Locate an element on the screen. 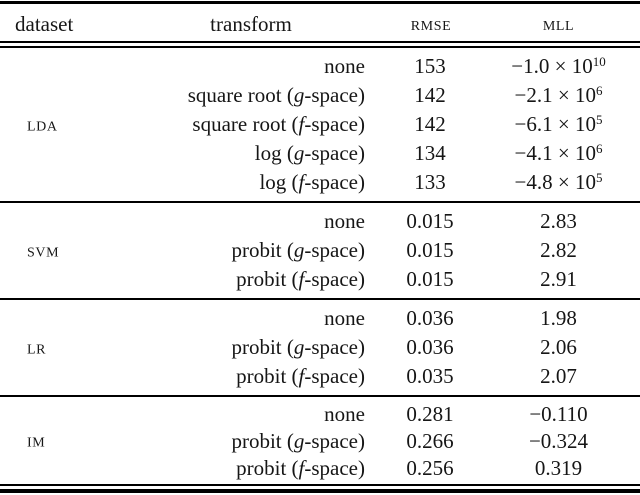 The width and height of the screenshot is (640, 495). mll-value: −0.324 is located at coordinates (564, 441).